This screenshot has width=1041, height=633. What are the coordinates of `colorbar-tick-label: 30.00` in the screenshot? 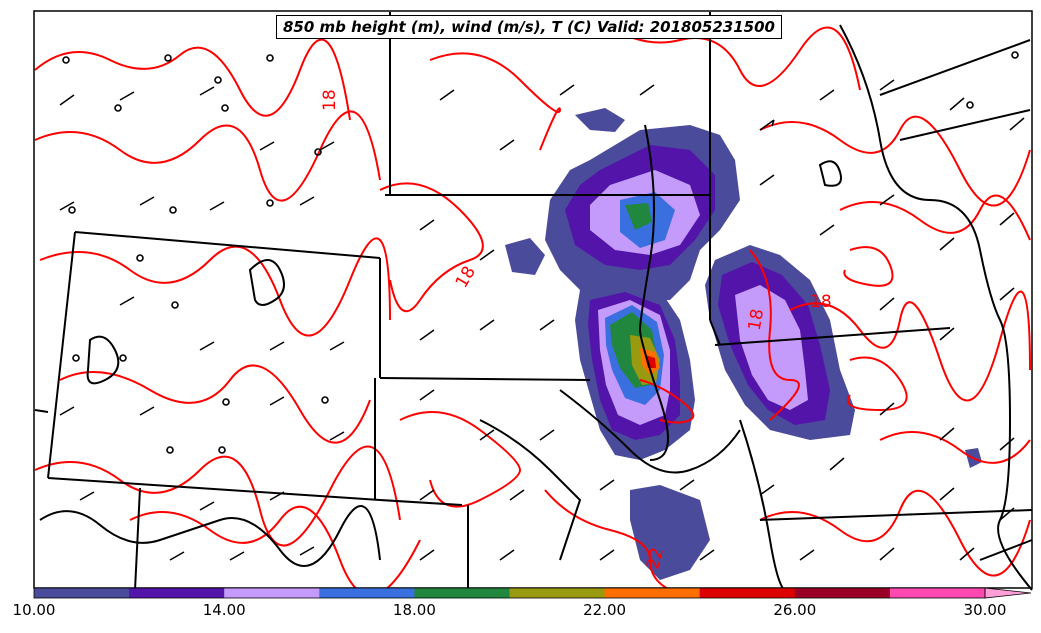 It's located at (985, 610).